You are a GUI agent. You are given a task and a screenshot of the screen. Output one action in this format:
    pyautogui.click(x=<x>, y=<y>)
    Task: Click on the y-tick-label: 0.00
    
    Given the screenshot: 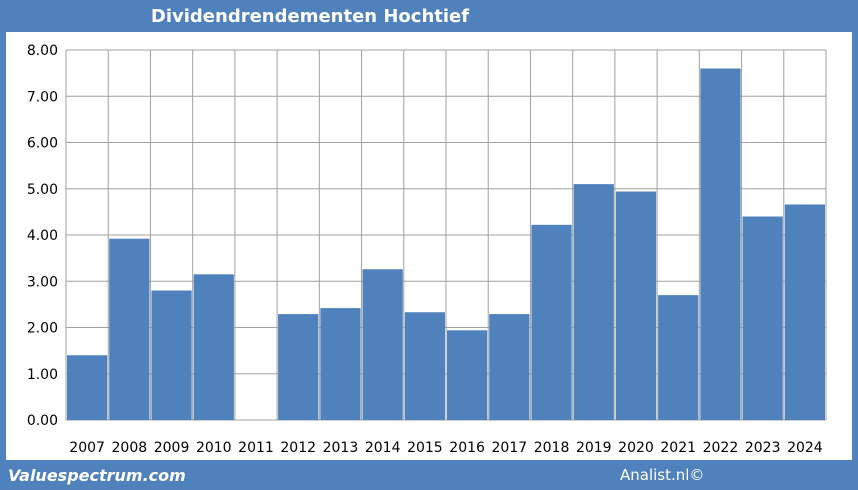 What is the action you would take?
    pyautogui.click(x=42, y=421)
    